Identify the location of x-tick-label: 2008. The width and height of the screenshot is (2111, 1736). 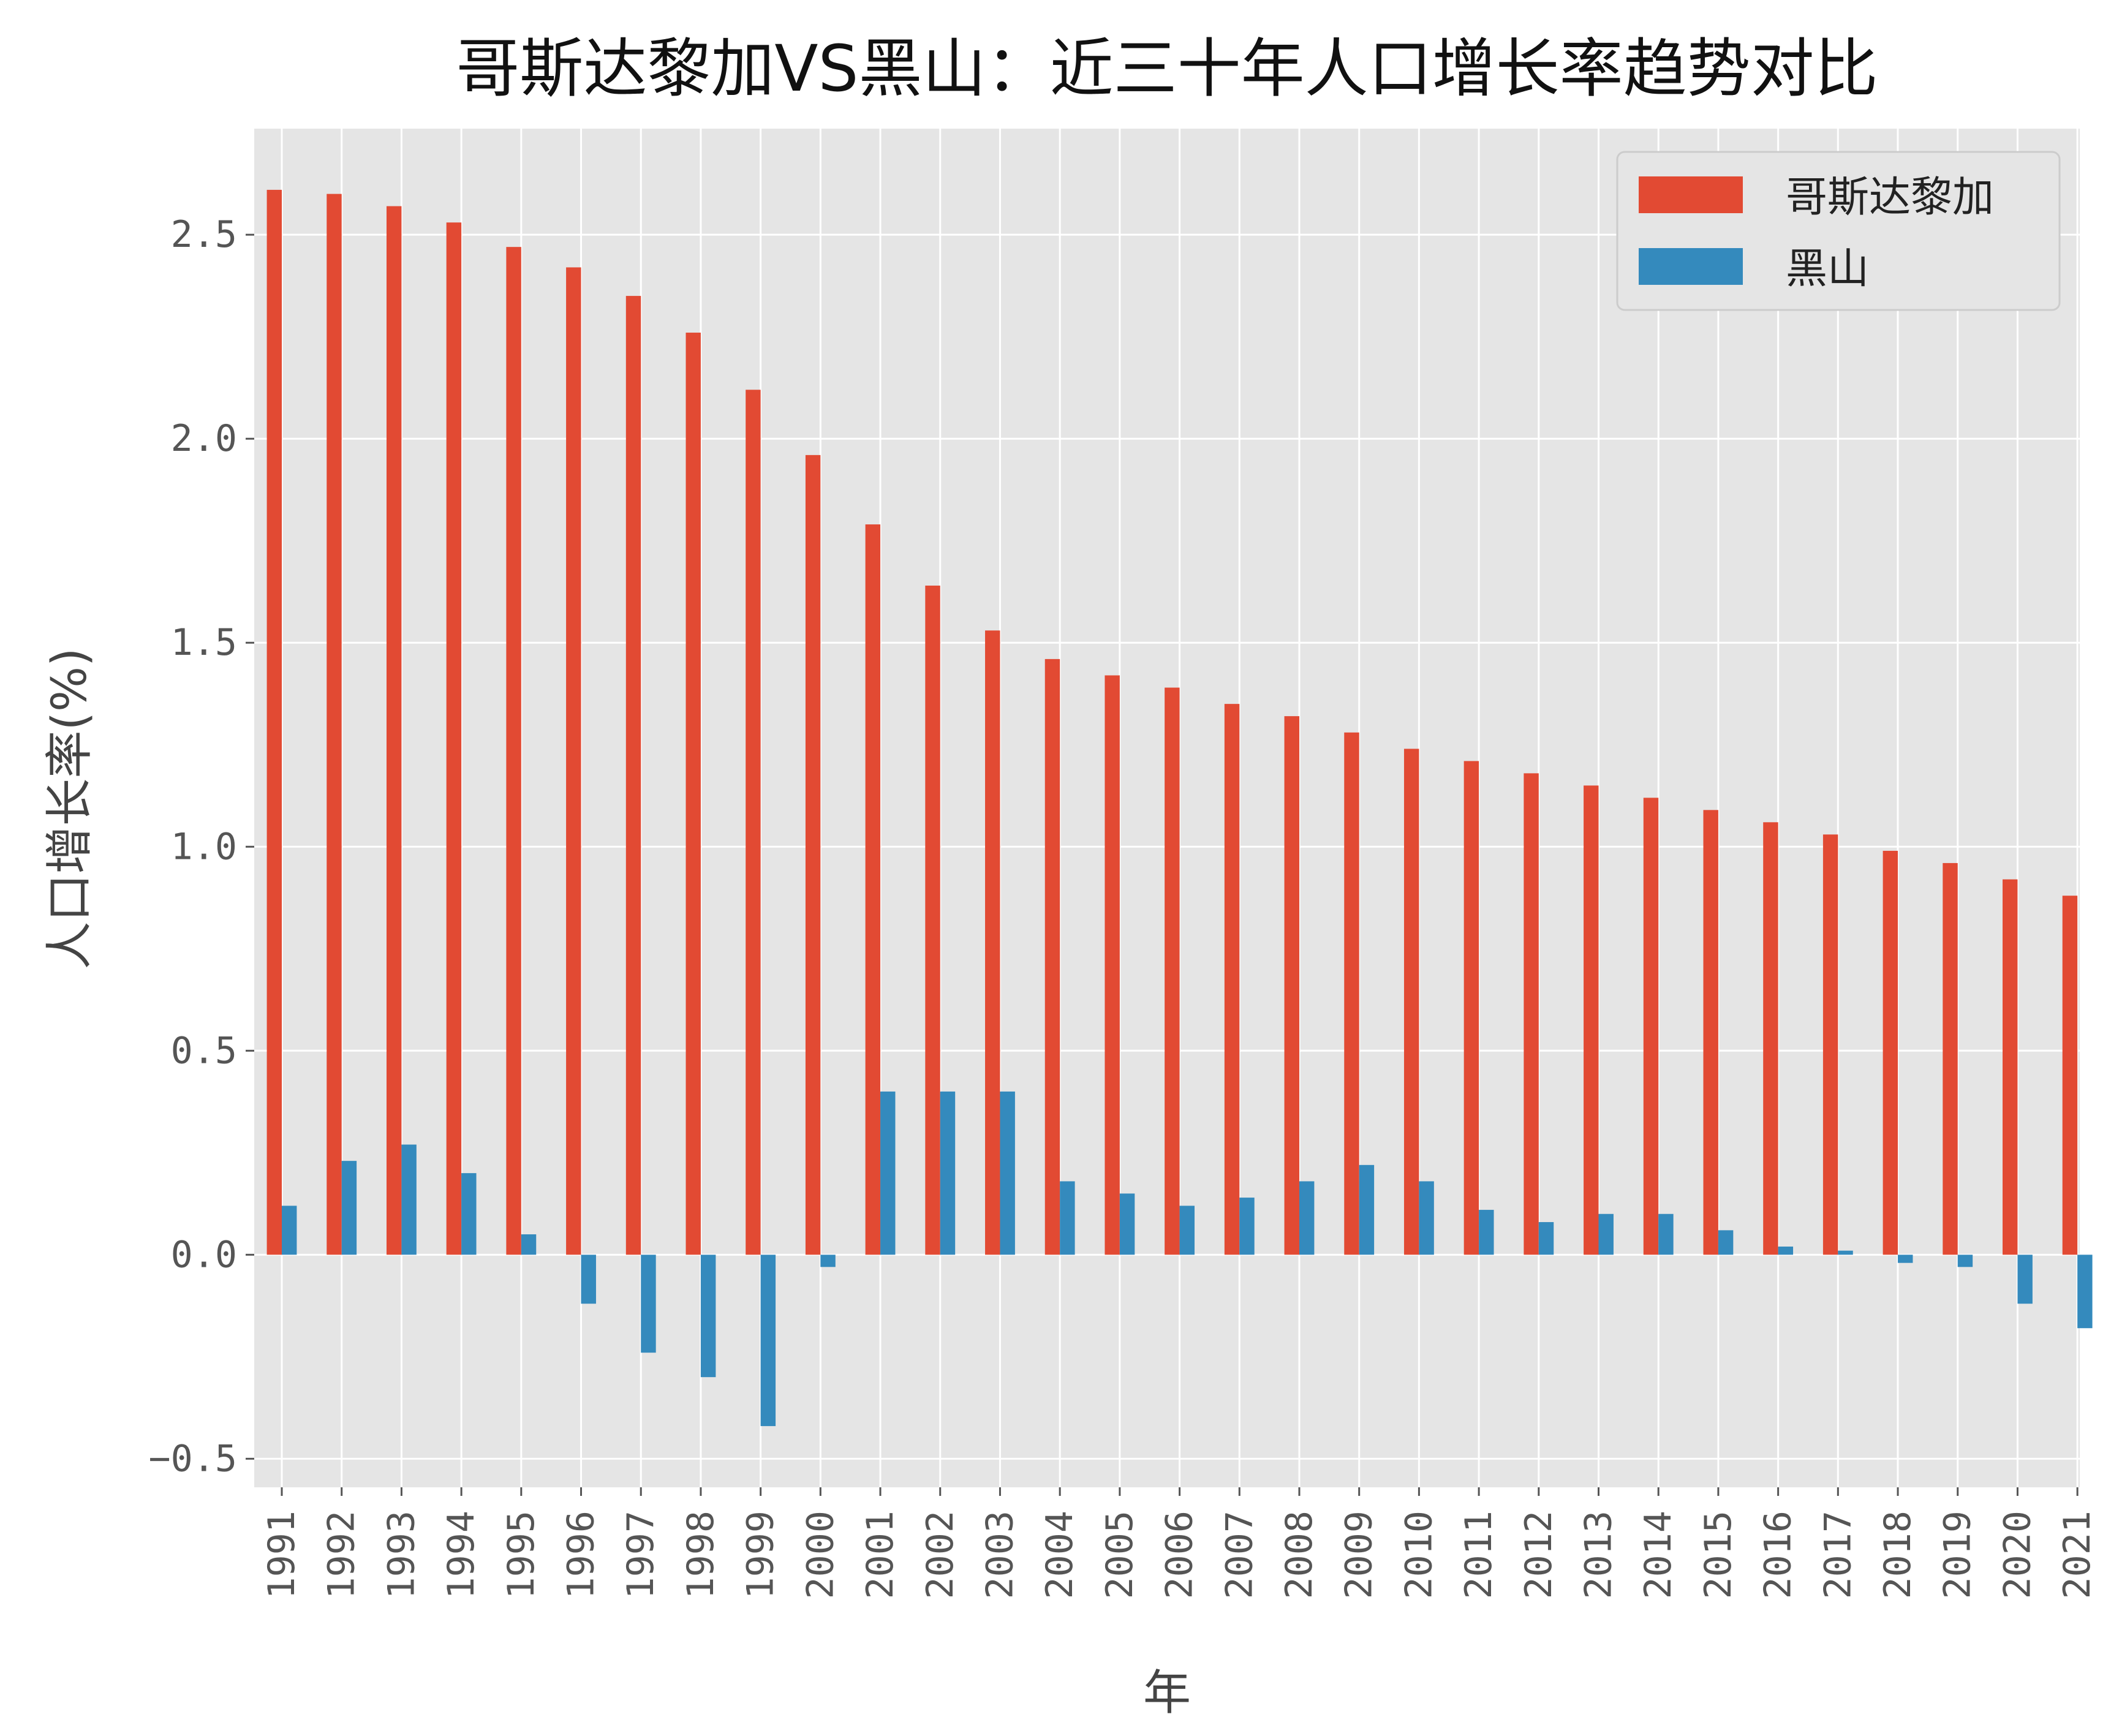
(1299, 1555).